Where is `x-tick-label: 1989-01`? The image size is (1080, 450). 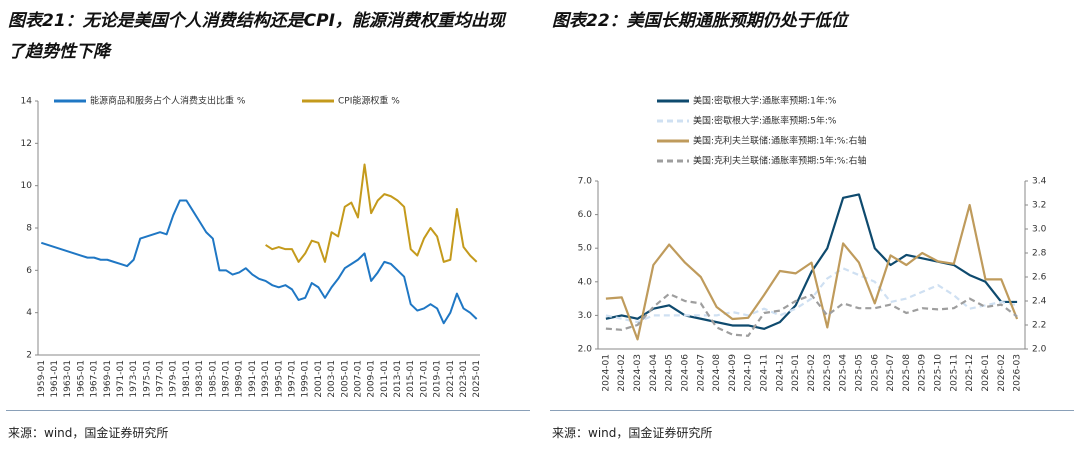
x-tick-label: 1989-01 is located at coordinates (240, 379).